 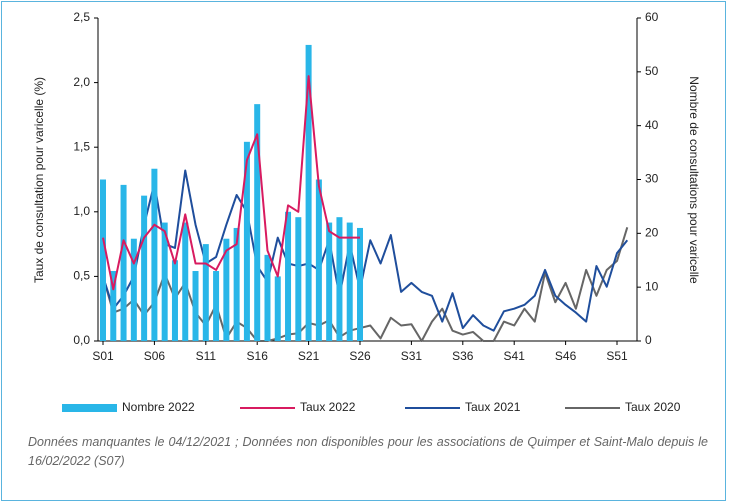 I want to click on x-tick-label: S06, so click(x=155, y=356).